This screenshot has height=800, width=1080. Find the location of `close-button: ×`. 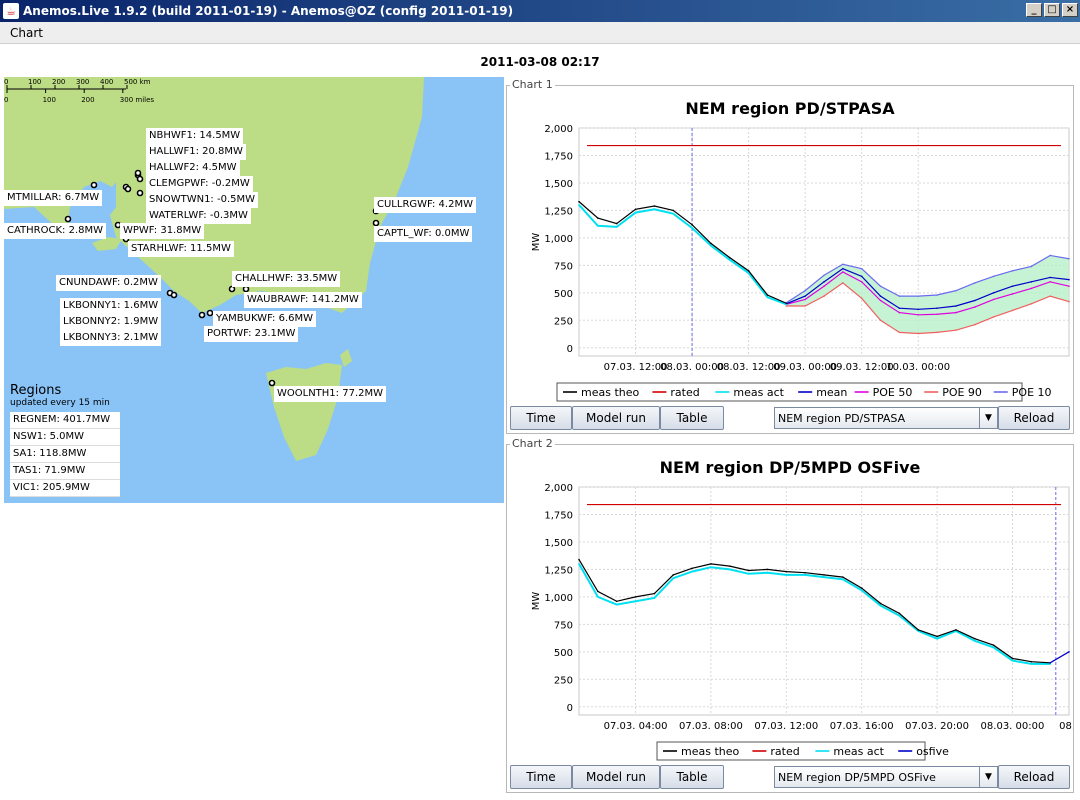

close-button: × is located at coordinates (1070, 10).